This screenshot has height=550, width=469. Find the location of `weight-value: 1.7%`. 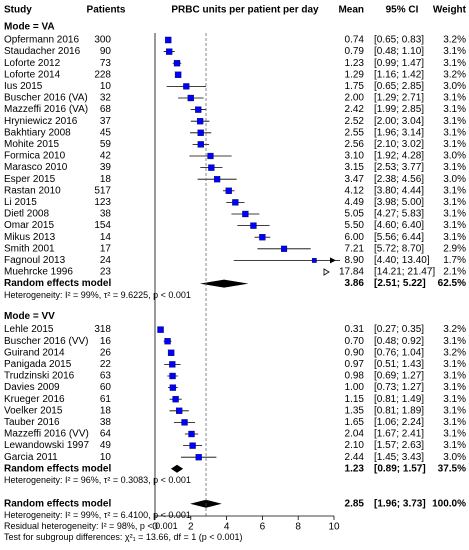

weight-value: 1.7% is located at coordinates (454, 260).